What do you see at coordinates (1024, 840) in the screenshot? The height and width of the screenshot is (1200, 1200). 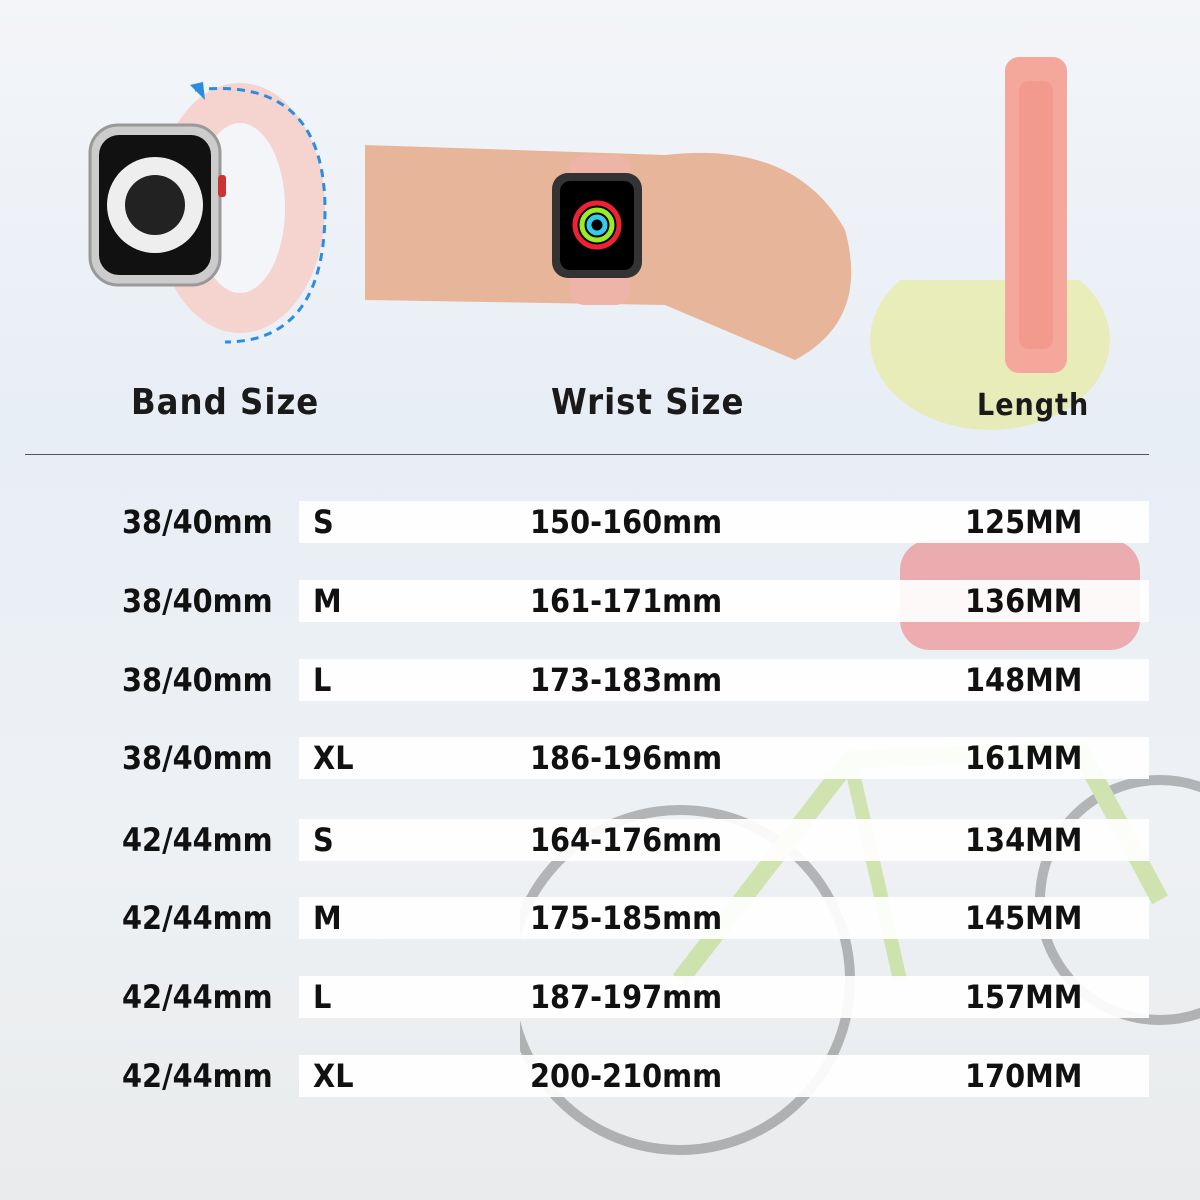 I see `length-cell: 134MM` at bounding box center [1024, 840].